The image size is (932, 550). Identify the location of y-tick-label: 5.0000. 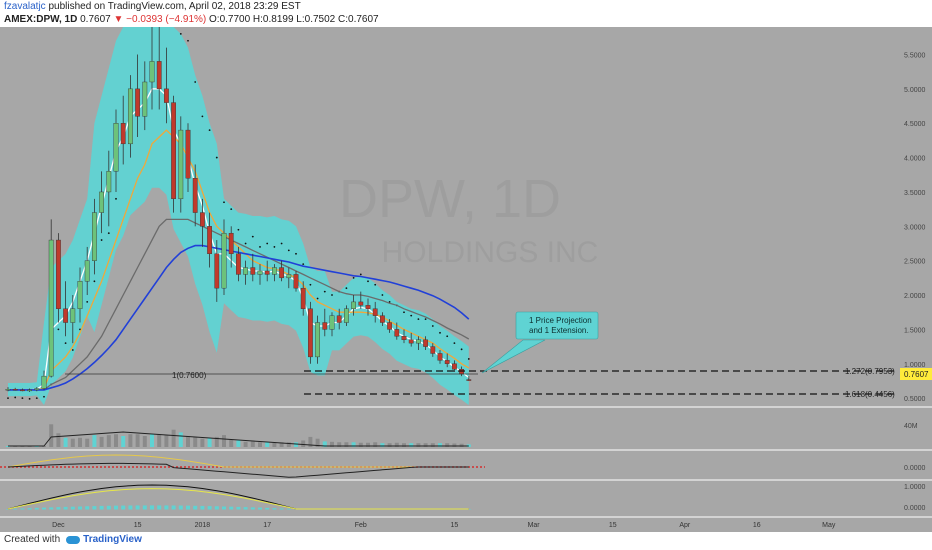
(915, 90).